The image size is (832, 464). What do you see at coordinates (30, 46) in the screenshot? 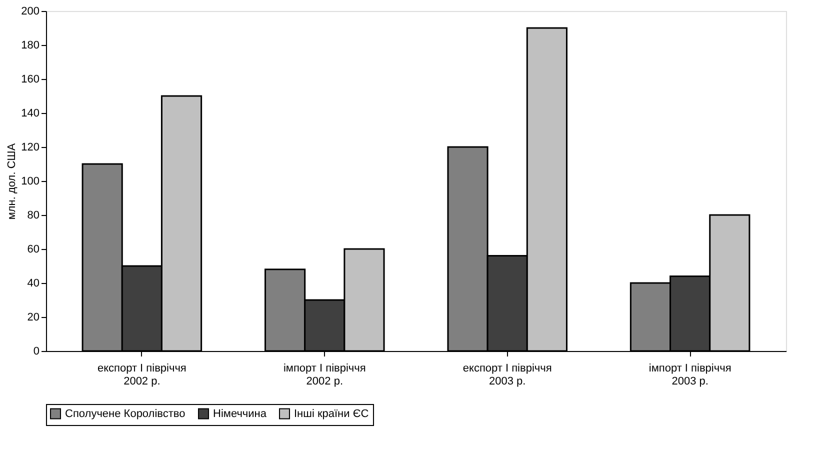
I see `y-tick-label: 180` at bounding box center [30, 46].